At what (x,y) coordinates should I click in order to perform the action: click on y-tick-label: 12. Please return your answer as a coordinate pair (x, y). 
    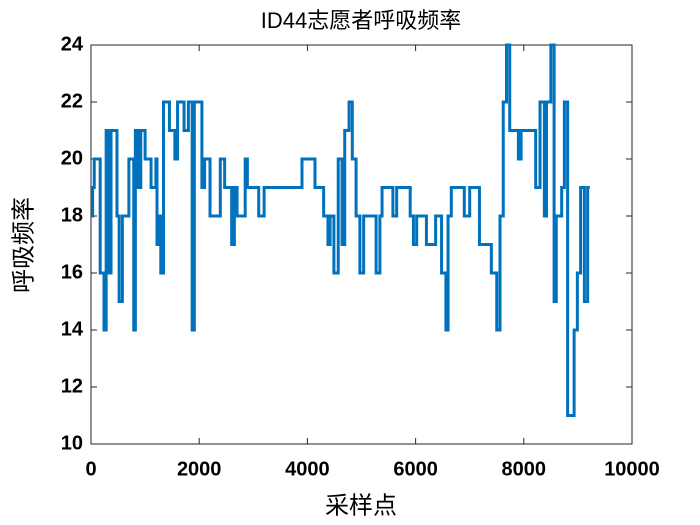
    Looking at the image, I should click on (72, 386).